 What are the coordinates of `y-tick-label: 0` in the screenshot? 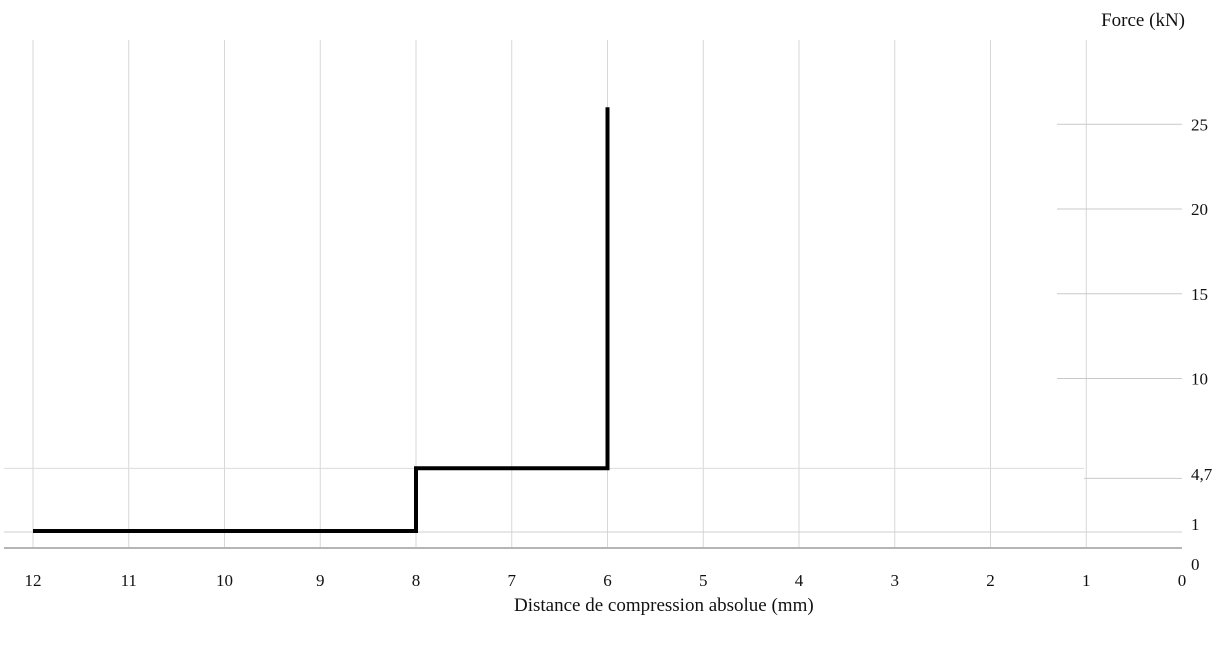 It's located at (1195, 564).